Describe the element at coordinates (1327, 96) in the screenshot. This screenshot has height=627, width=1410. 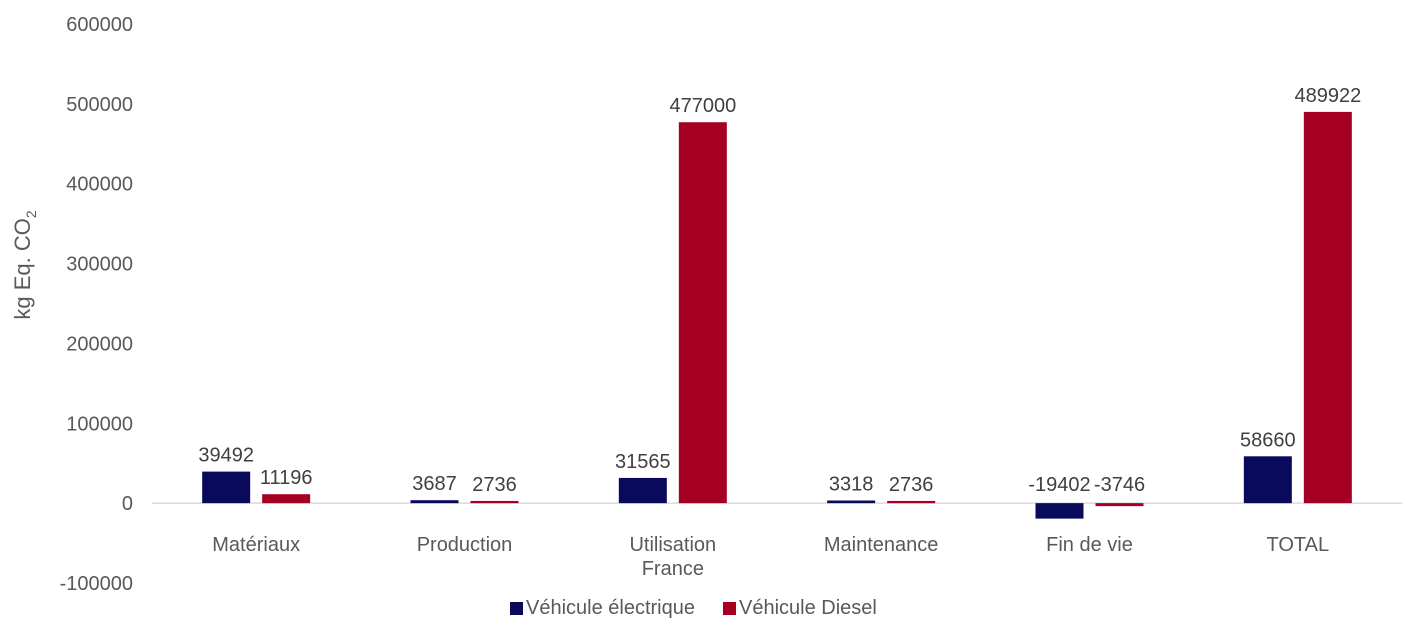
I see `data-label: 489922` at that location.